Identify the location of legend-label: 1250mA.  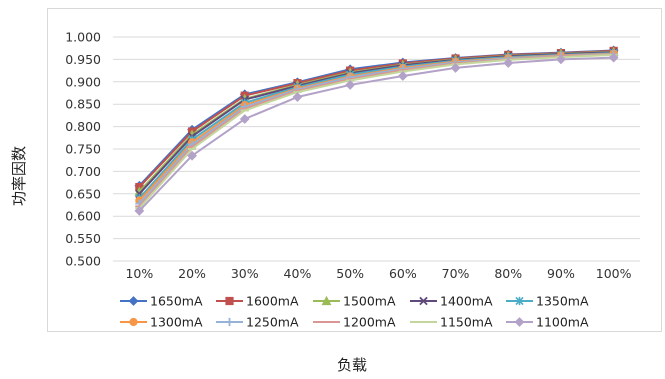
(272, 322).